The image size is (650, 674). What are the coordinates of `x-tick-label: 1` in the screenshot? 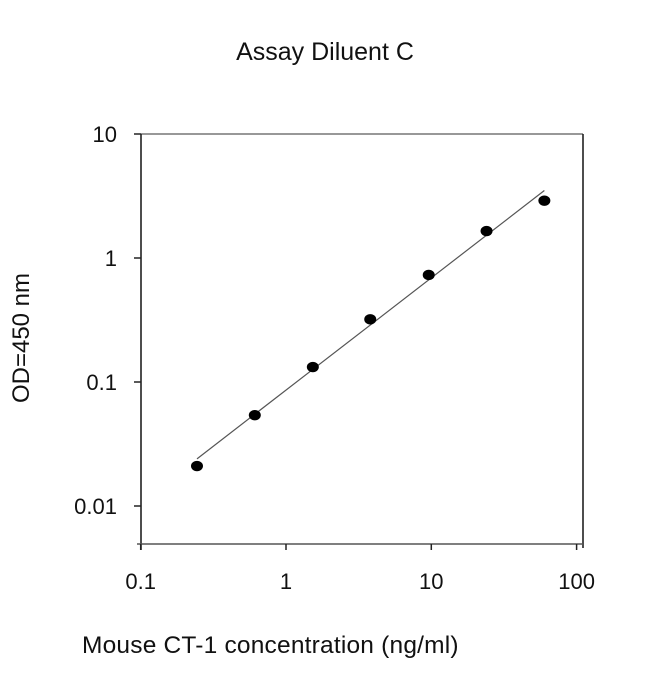 It's located at (286, 581).